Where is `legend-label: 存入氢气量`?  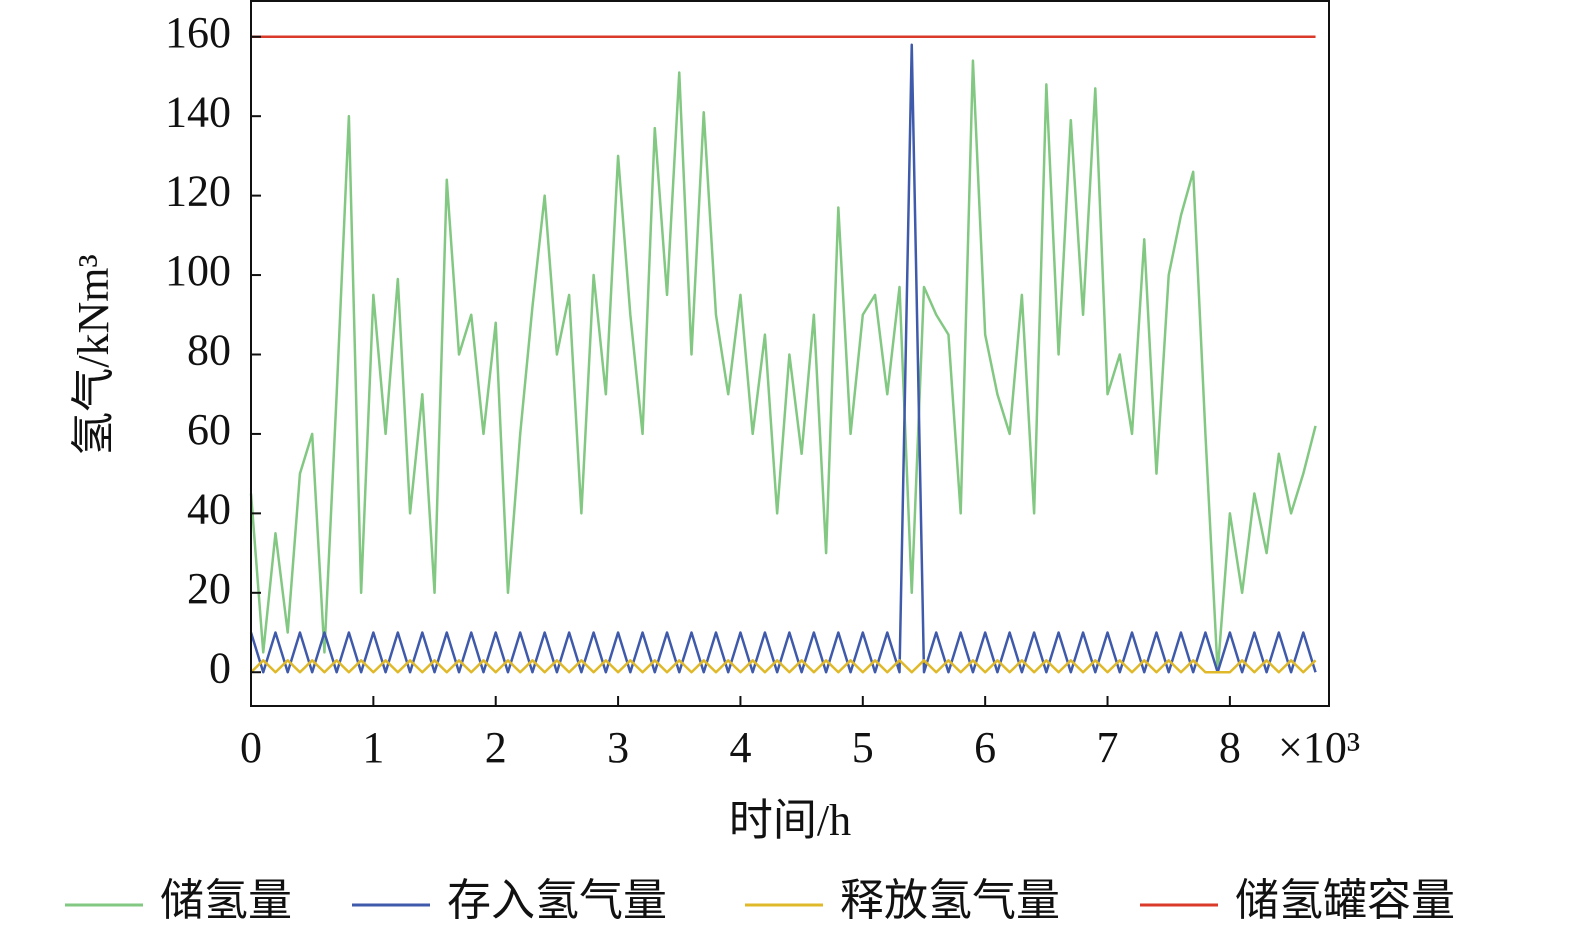
legend-label: 存入氢气量 is located at coordinates (557, 900).